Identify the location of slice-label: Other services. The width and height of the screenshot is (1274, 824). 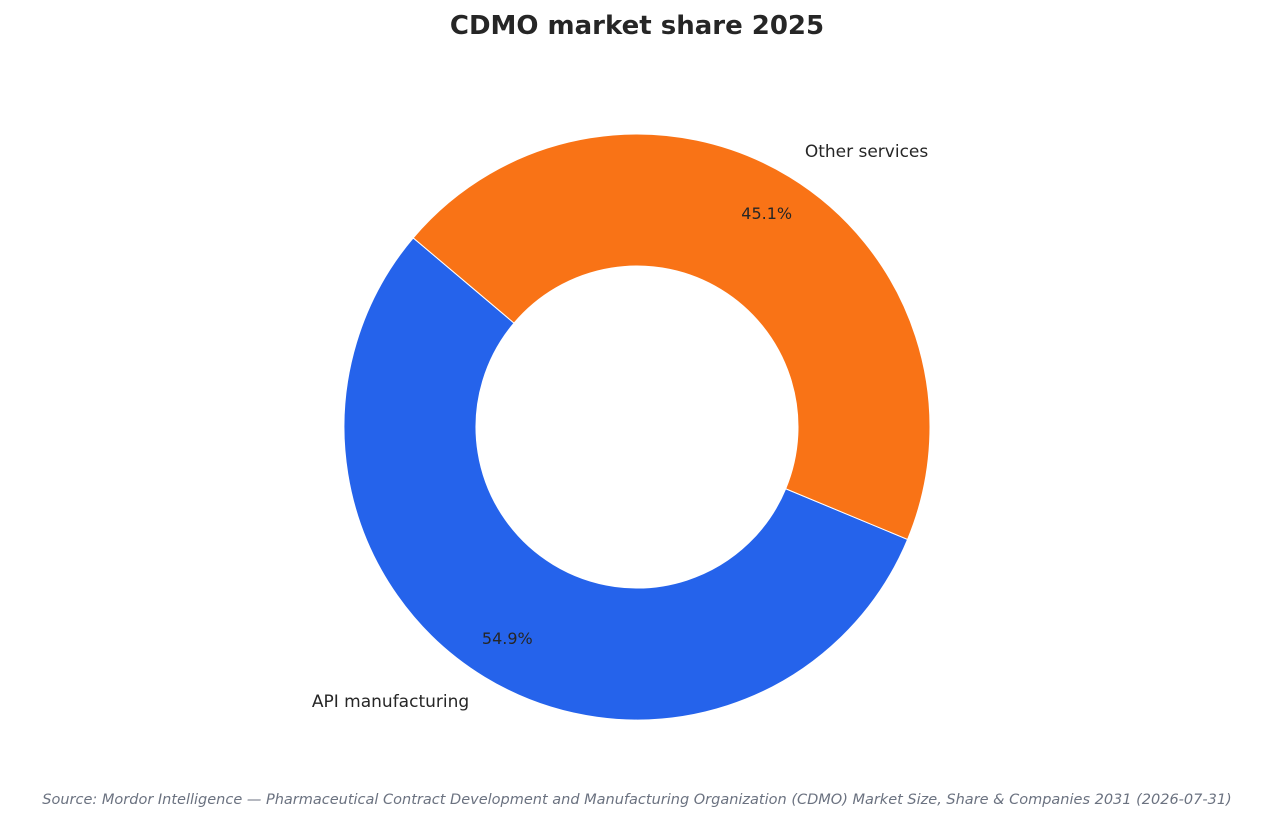
(867, 152).